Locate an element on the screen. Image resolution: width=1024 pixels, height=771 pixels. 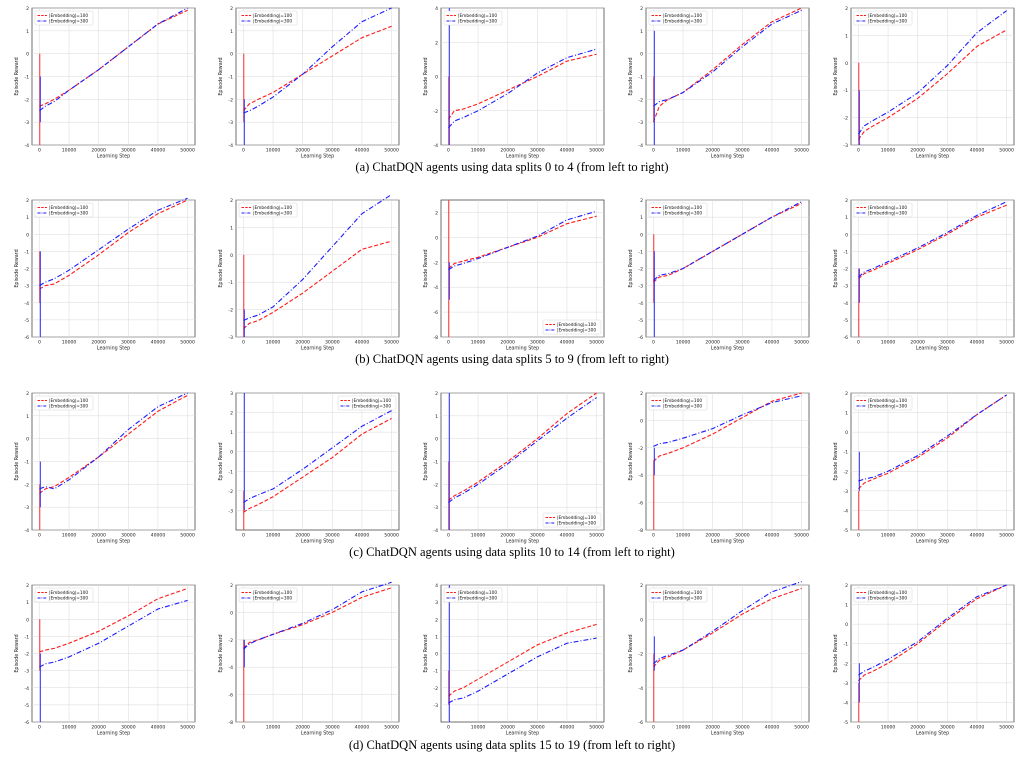
series-line-emb100 is located at coordinates (113, 620).